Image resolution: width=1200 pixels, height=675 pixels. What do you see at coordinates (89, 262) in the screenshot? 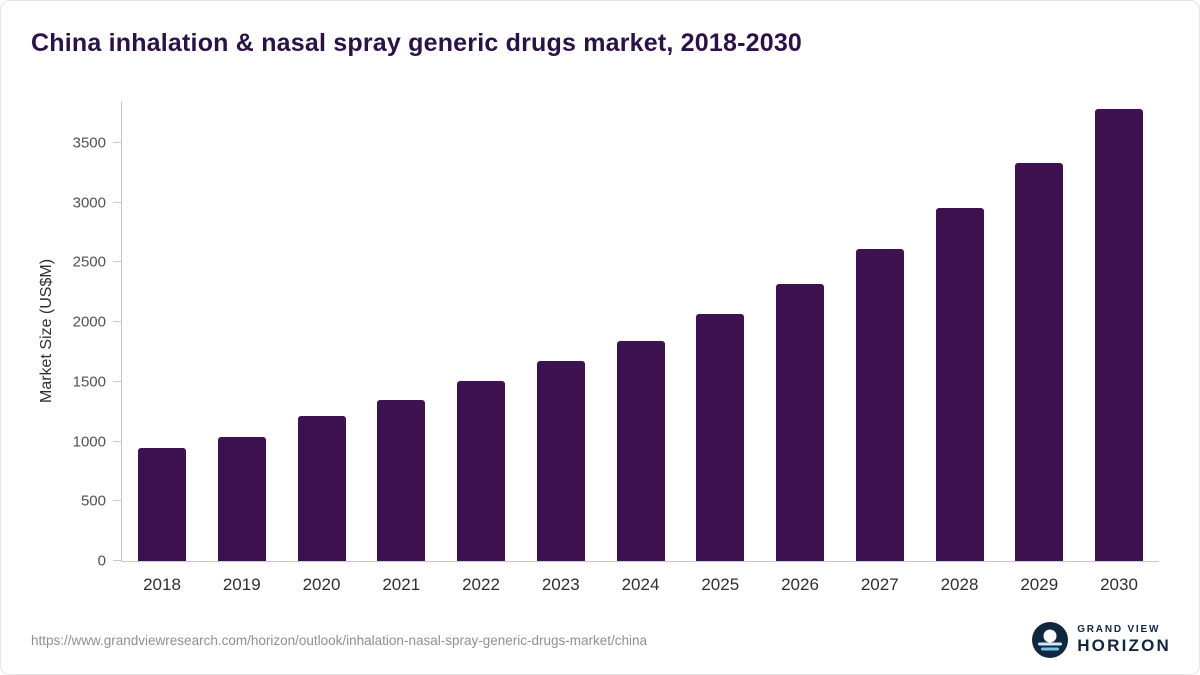
I see `y-axis-tick-label: 2500` at bounding box center [89, 262].